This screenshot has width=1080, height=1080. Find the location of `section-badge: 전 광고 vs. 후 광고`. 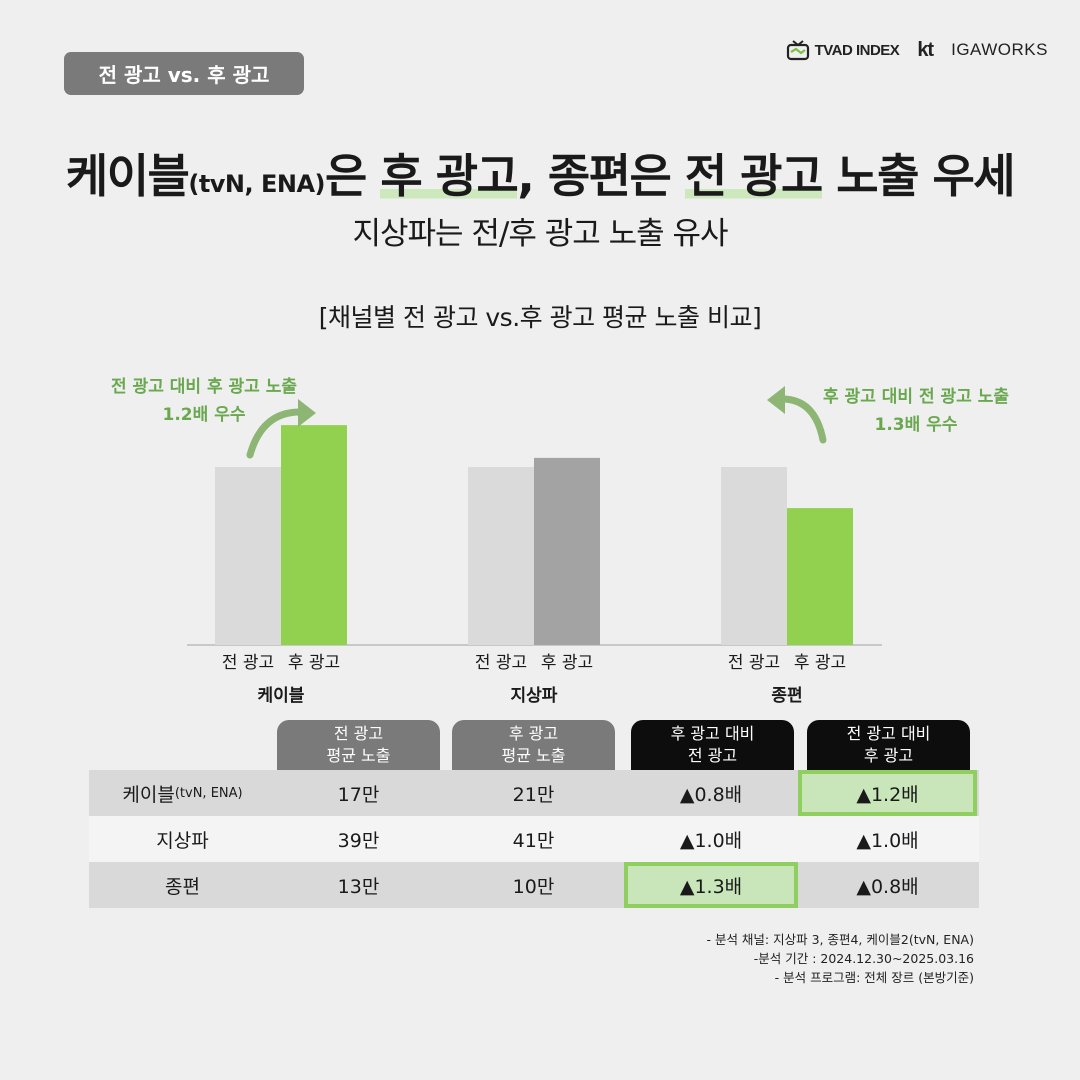

section-badge: 전 광고 vs. 후 광고 is located at coordinates (184, 73).